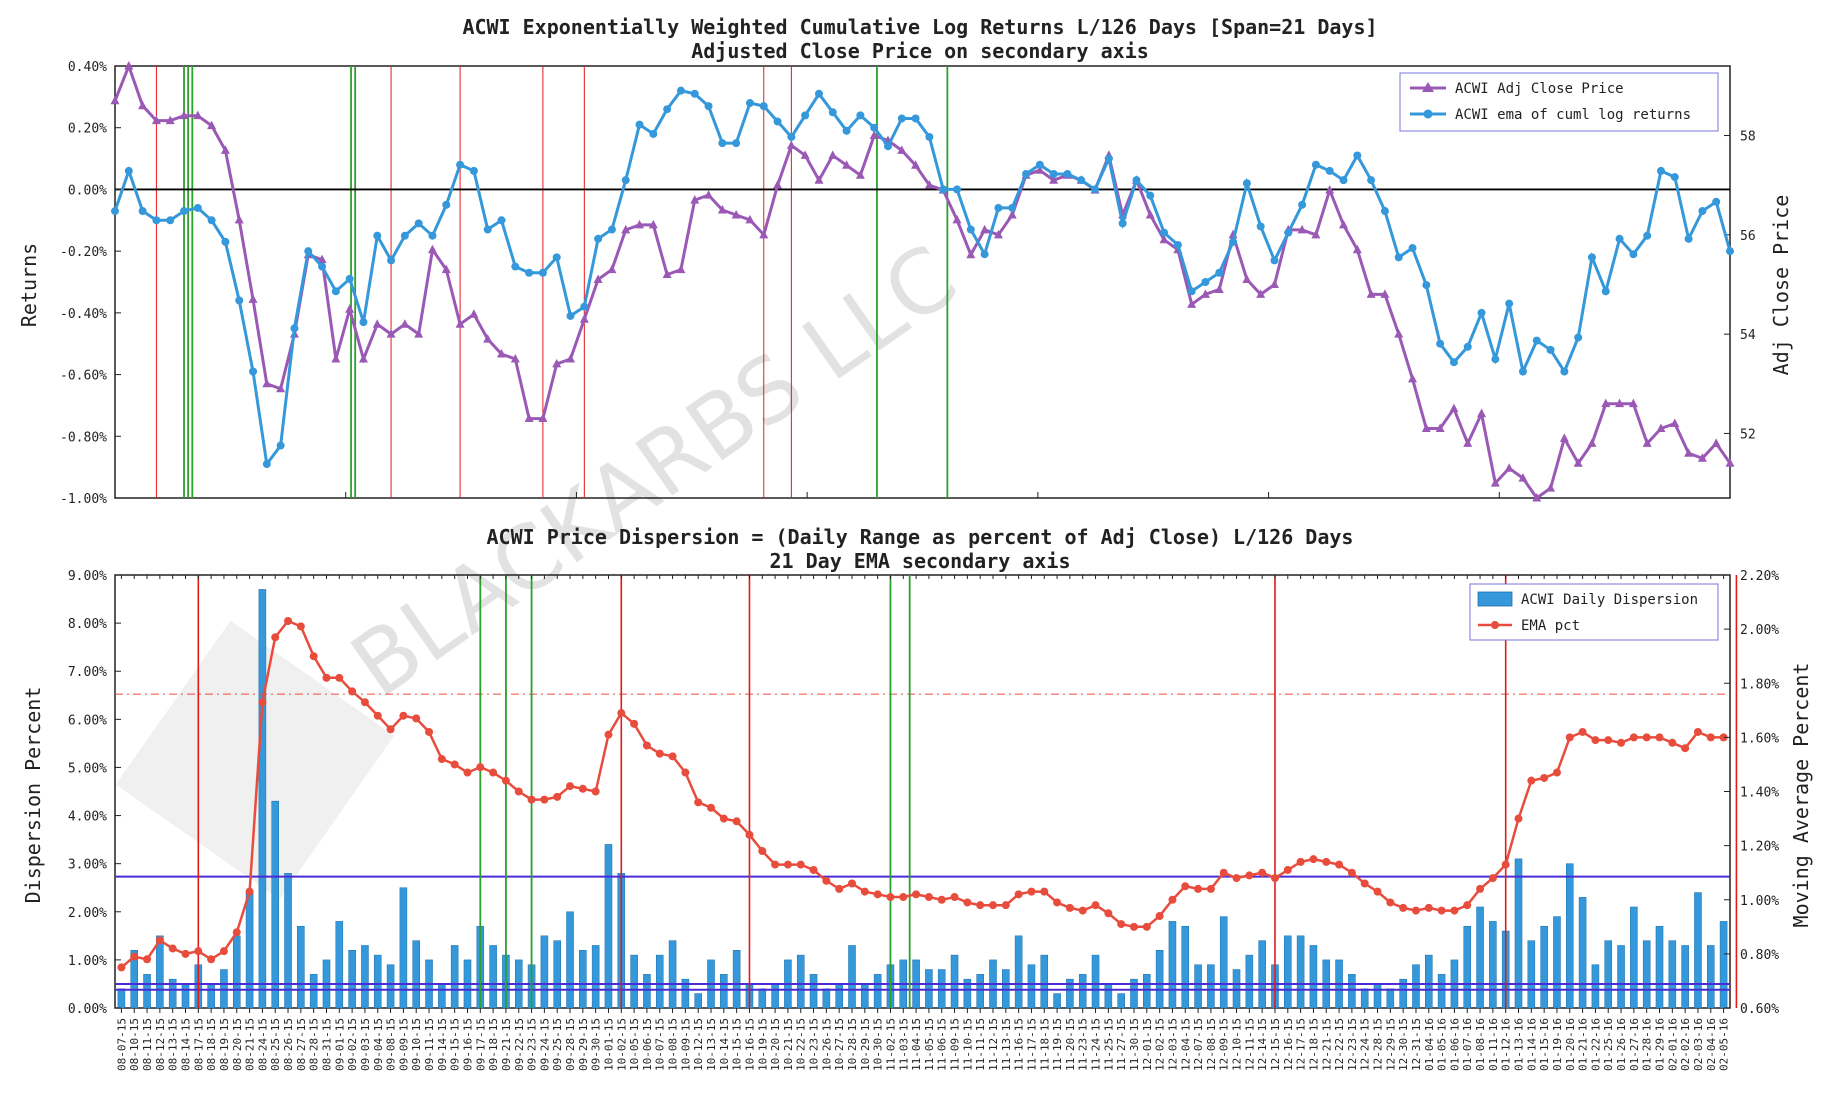  I want to click on x-tick-label-11: 08-24-15, so click(262, 1044).